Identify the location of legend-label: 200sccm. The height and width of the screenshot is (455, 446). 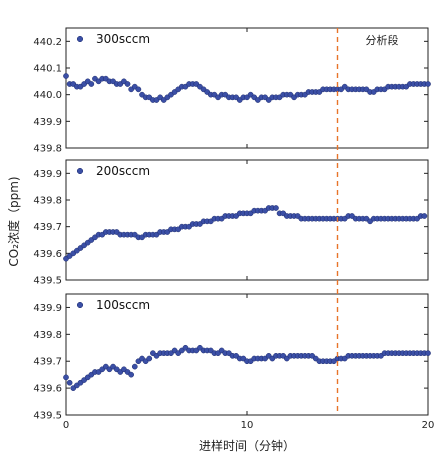
(123, 171).